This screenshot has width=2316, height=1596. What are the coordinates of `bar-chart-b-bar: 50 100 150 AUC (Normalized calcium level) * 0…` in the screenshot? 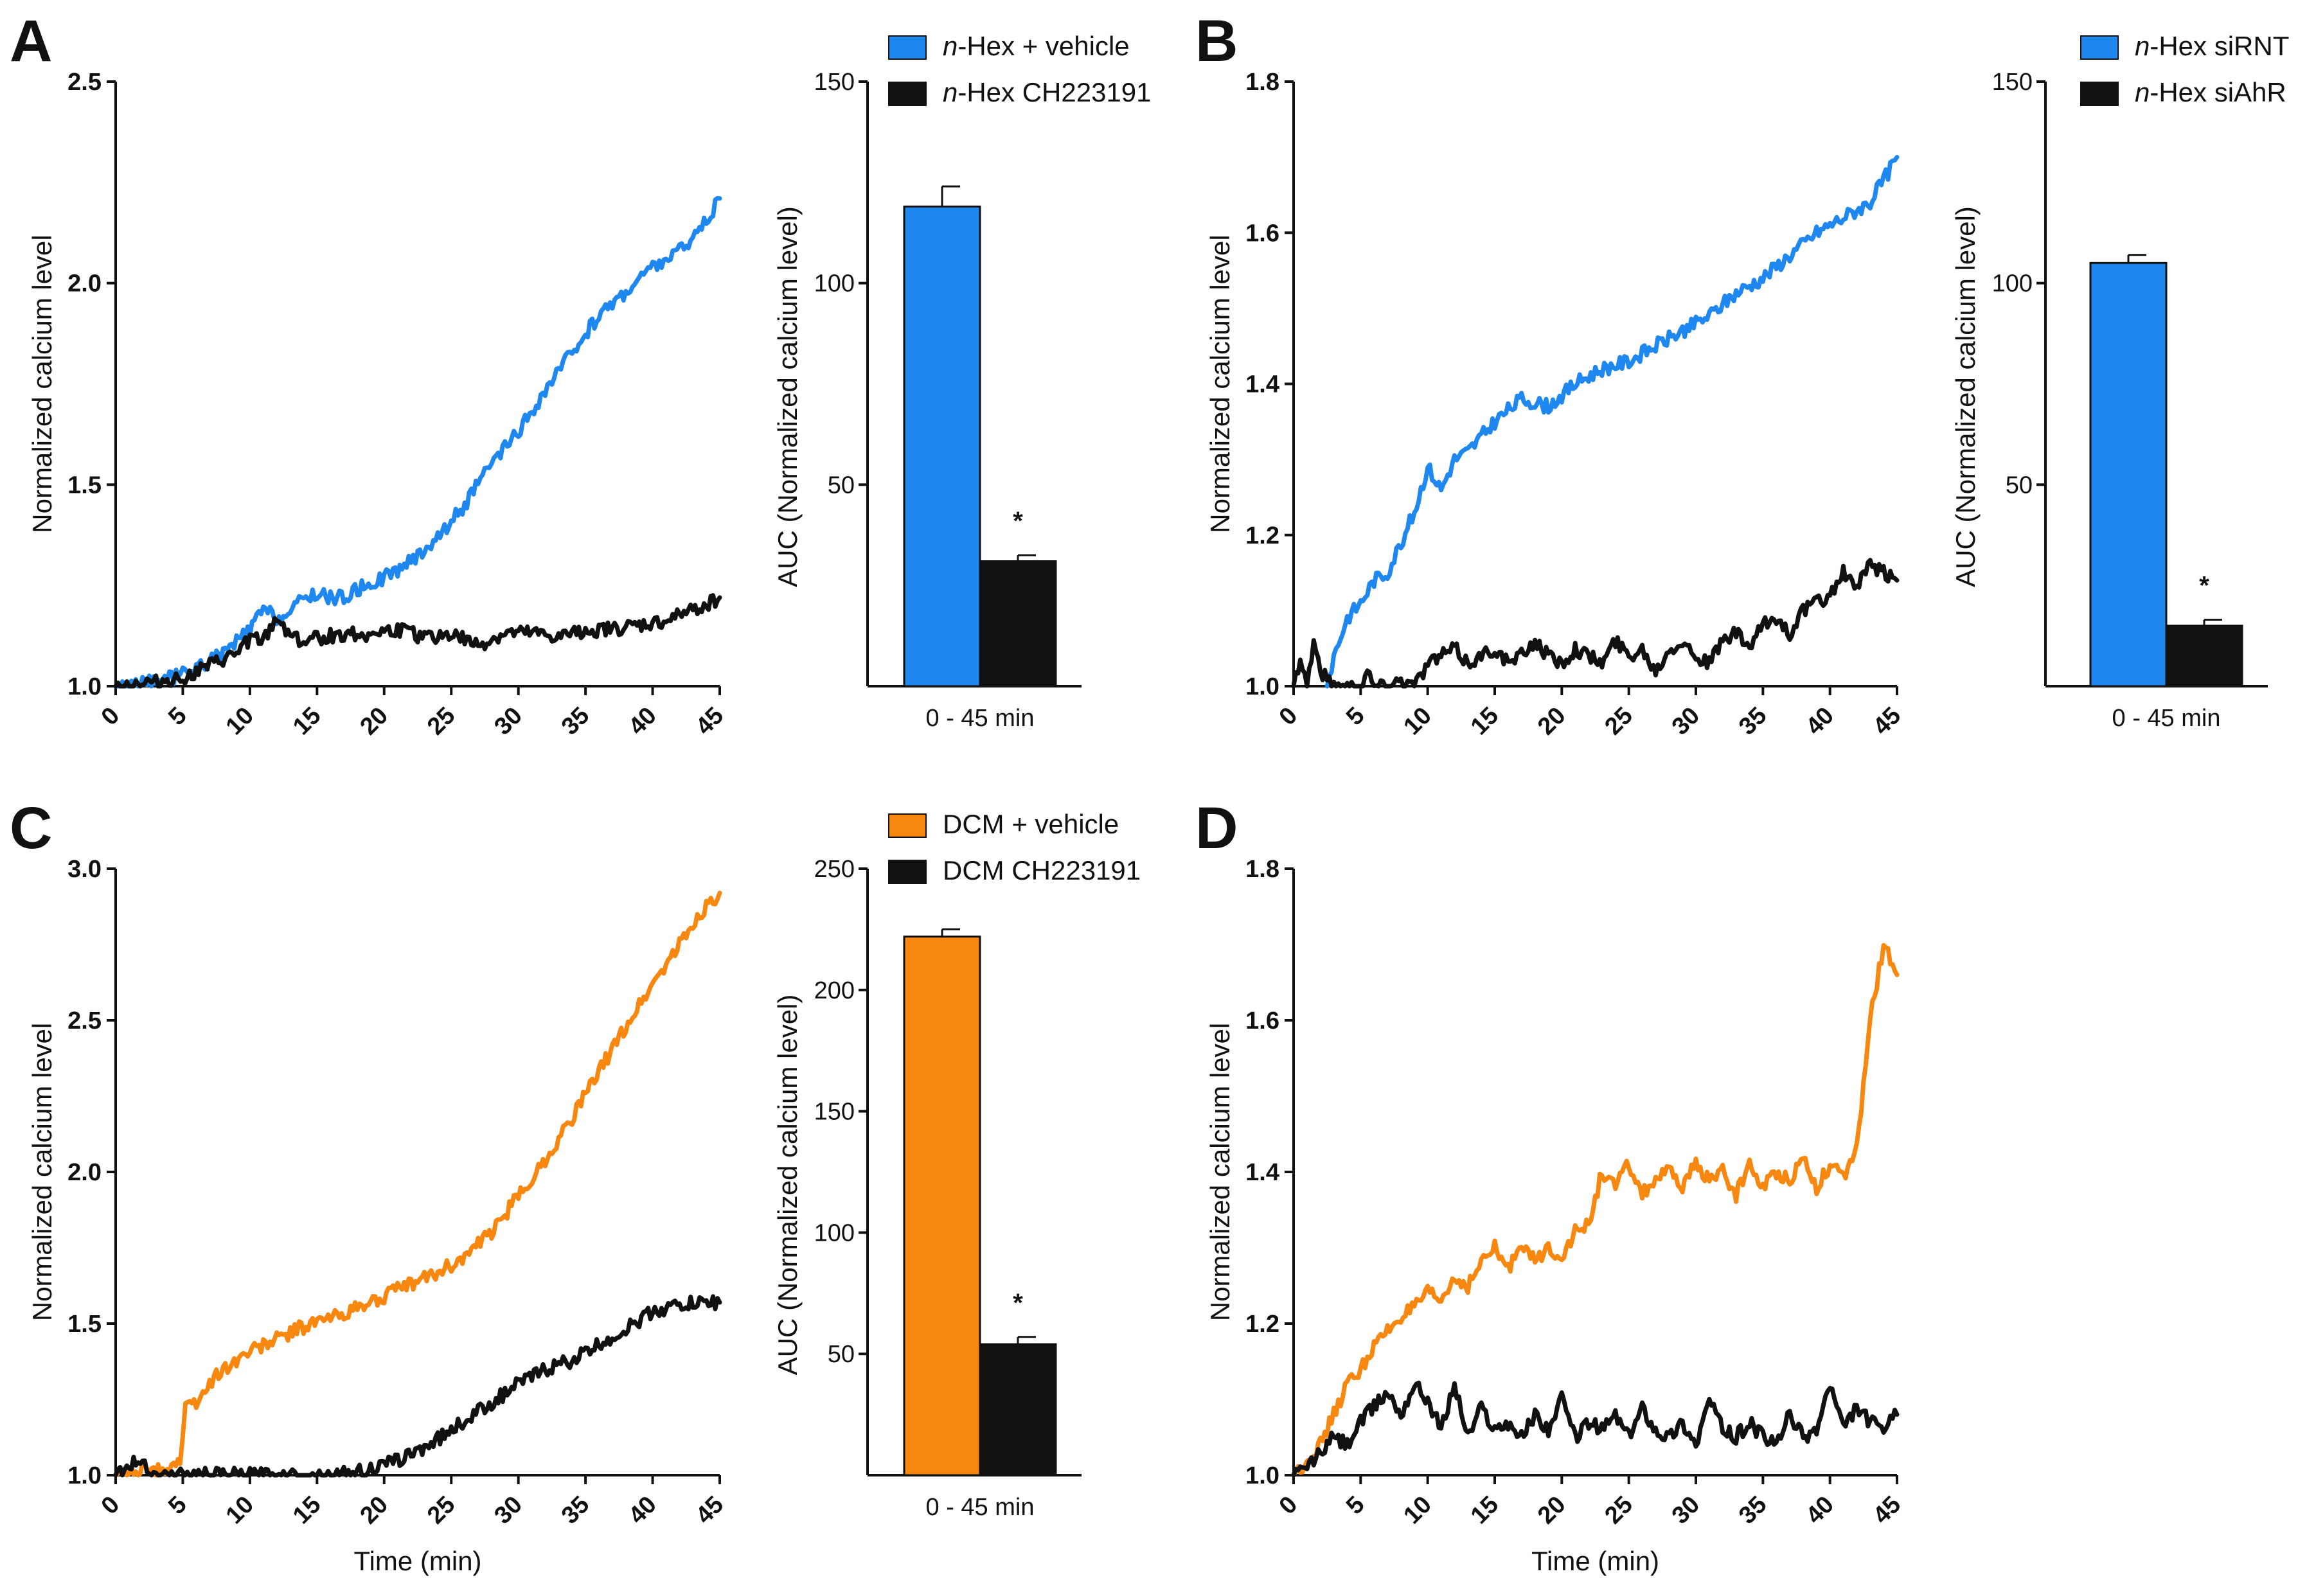 It's located at (2119, 381).